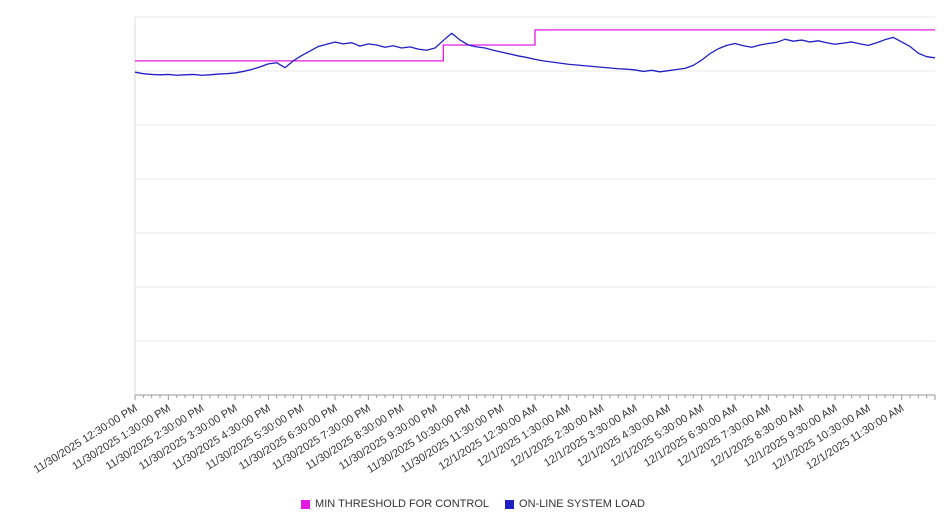 The width and height of the screenshot is (946, 526). Describe the element at coordinates (402, 504) in the screenshot. I see `legend-label-min-threshold: MIN THRESHOLD FOR CONTROL` at that location.